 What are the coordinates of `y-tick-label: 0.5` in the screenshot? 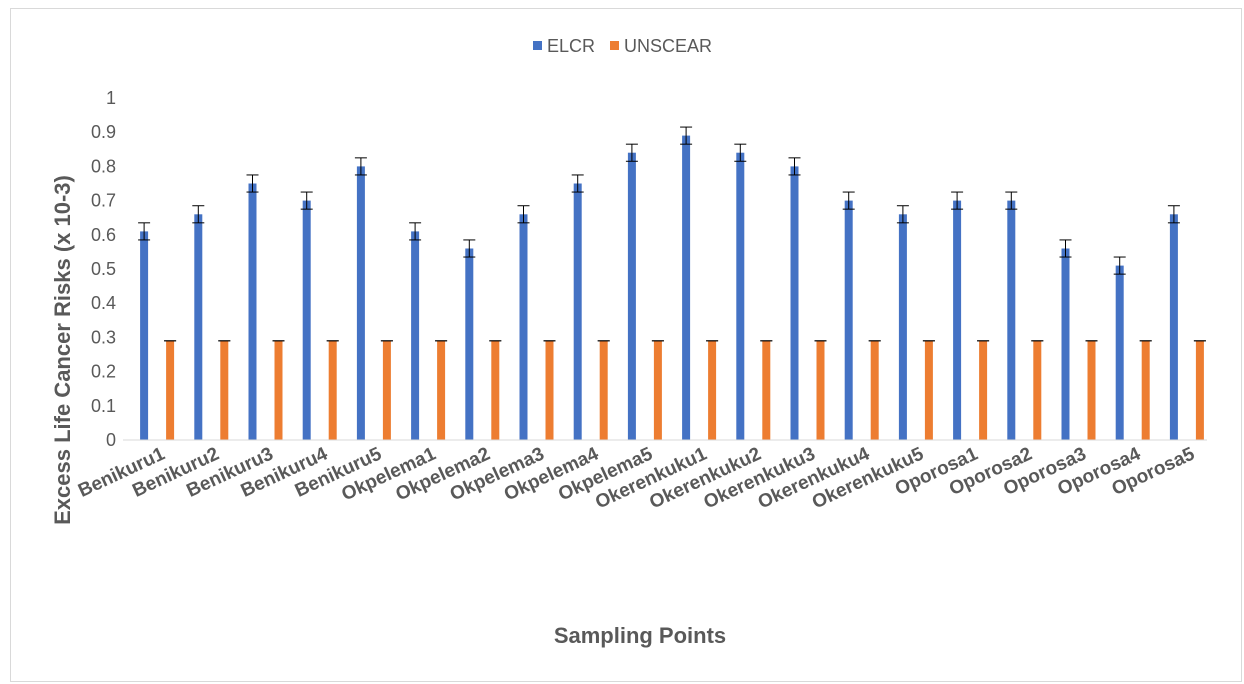 It's located at (103, 269).